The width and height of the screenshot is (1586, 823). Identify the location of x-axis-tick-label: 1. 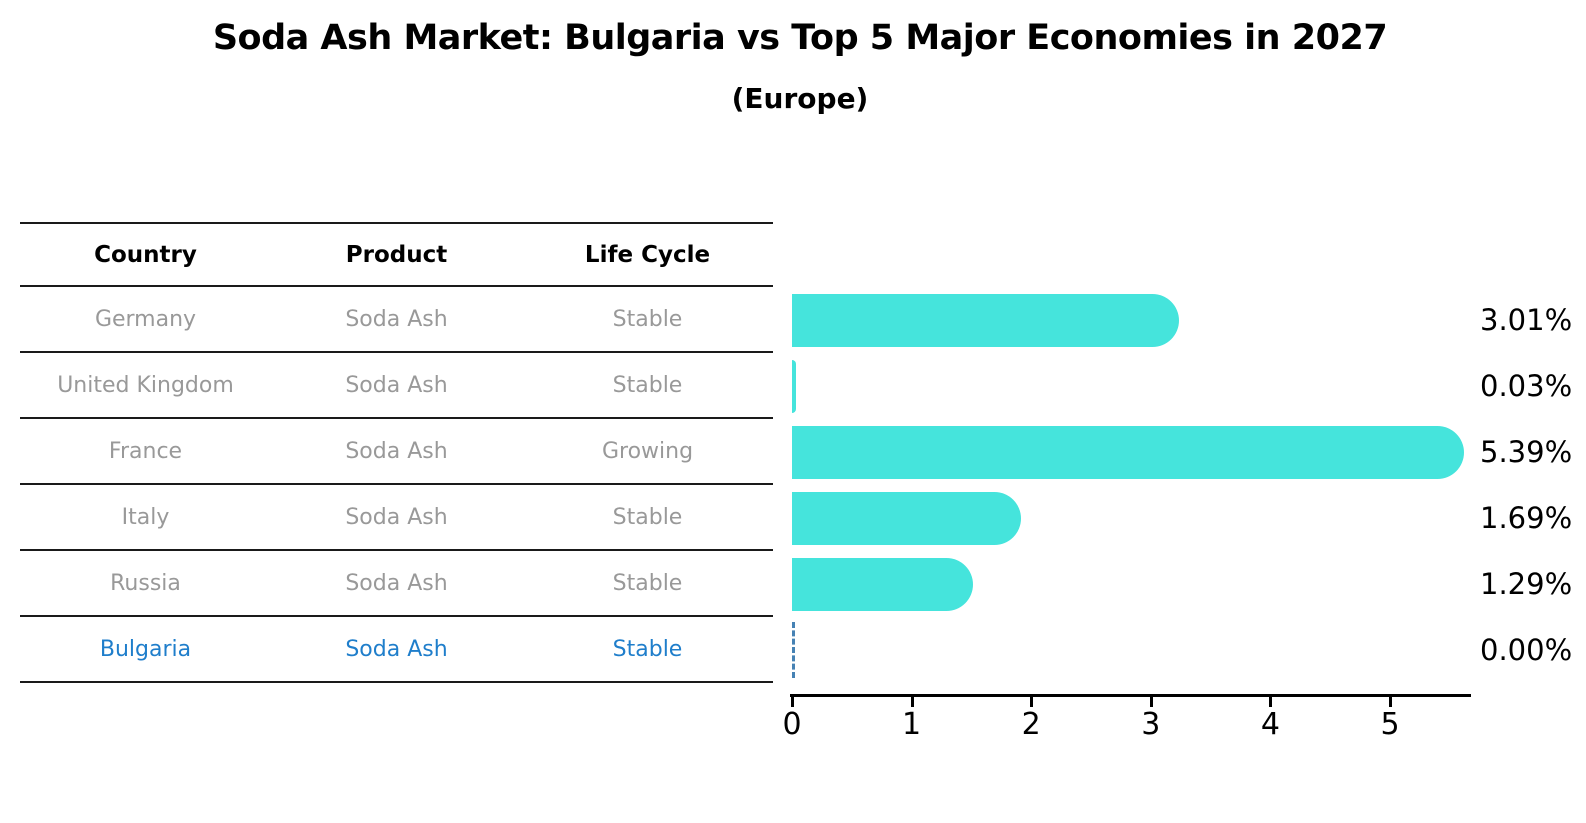
(912, 724).